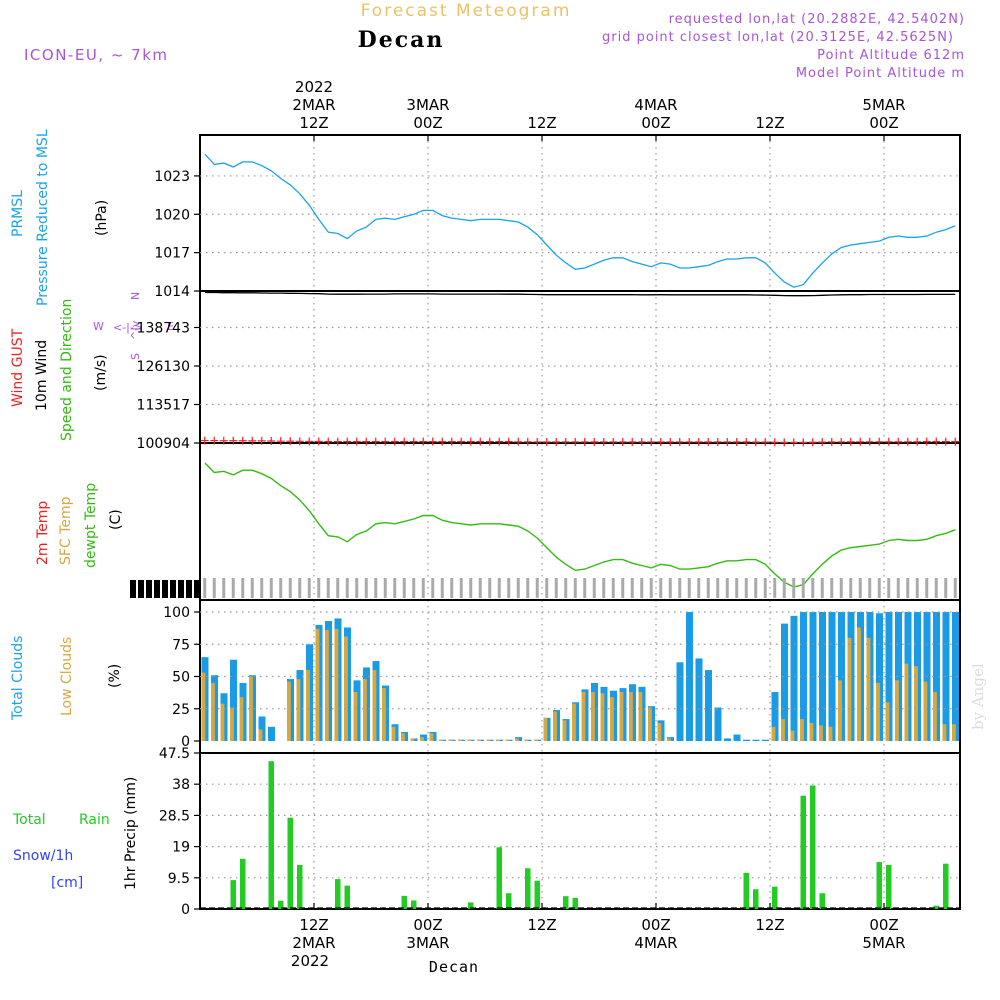 This screenshot has height=1000, width=1000. What do you see at coordinates (135, 356) in the screenshot?
I see `compass-south: S` at bounding box center [135, 356].